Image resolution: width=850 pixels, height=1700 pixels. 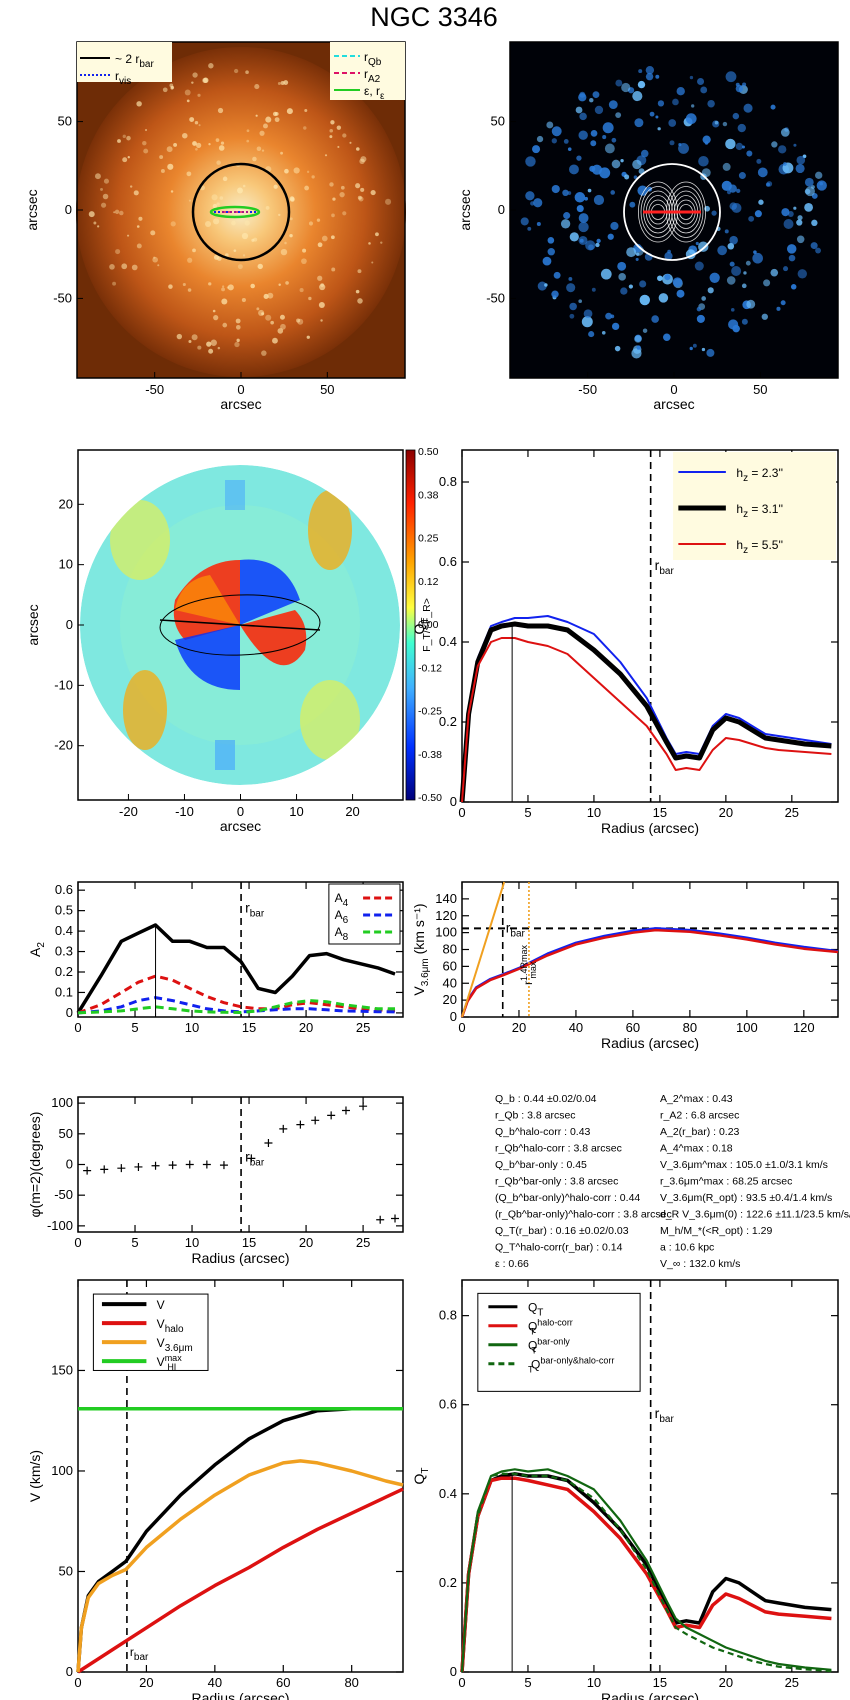 What do you see at coordinates (170, 1362) in the screenshot?
I see `legend-label: Vmax HI` at bounding box center [170, 1362].